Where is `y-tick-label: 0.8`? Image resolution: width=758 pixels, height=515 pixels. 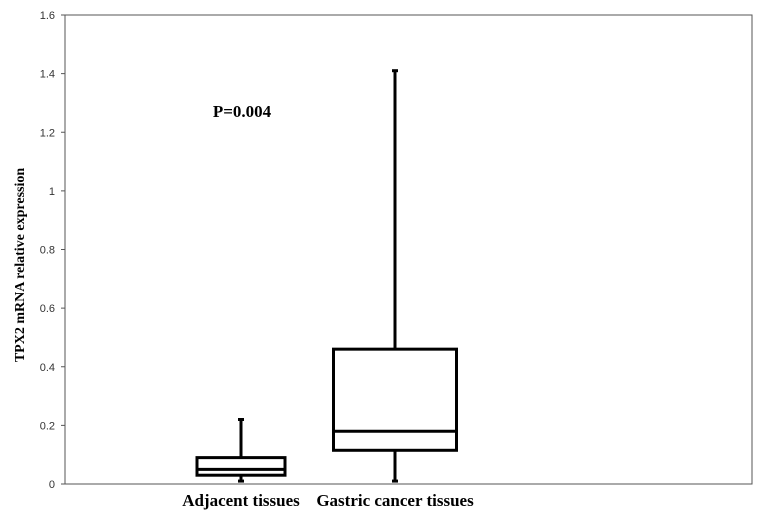 y-tick-label: 0.8 is located at coordinates (47, 251).